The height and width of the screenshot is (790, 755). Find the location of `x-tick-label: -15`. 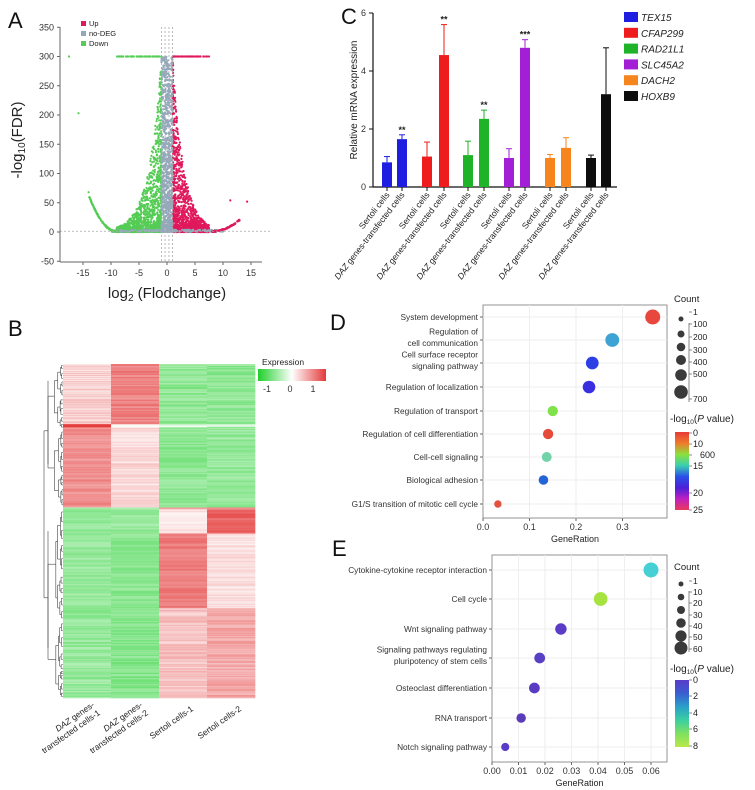

x-tick-label: -15 is located at coordinates (82, 273).